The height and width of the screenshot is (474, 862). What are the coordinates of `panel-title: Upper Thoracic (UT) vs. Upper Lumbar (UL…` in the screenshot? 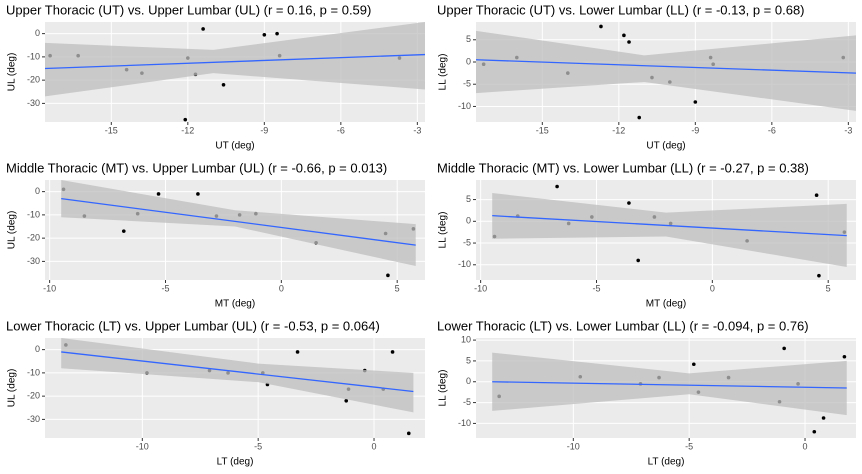 It's located at (188, 9).